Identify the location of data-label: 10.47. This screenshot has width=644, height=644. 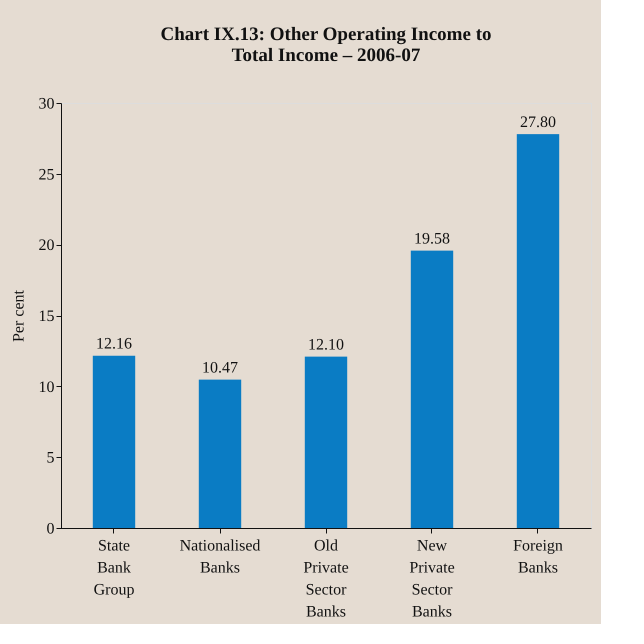
(220, 368).